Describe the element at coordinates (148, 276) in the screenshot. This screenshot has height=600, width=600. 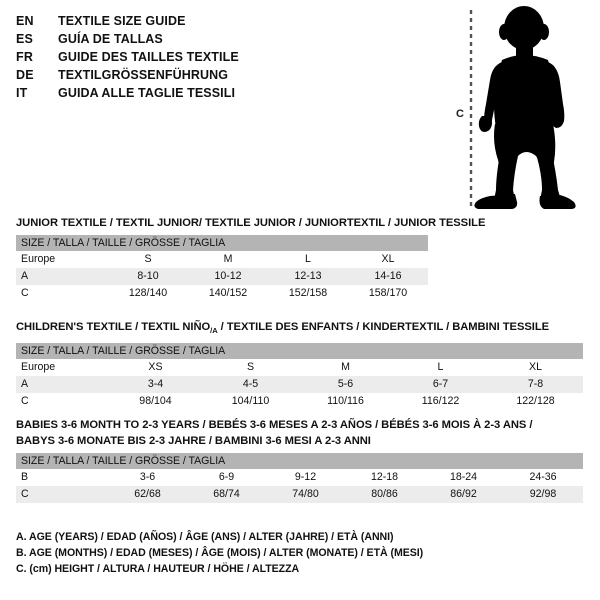
I see `table-cell: 8-10` at that location.